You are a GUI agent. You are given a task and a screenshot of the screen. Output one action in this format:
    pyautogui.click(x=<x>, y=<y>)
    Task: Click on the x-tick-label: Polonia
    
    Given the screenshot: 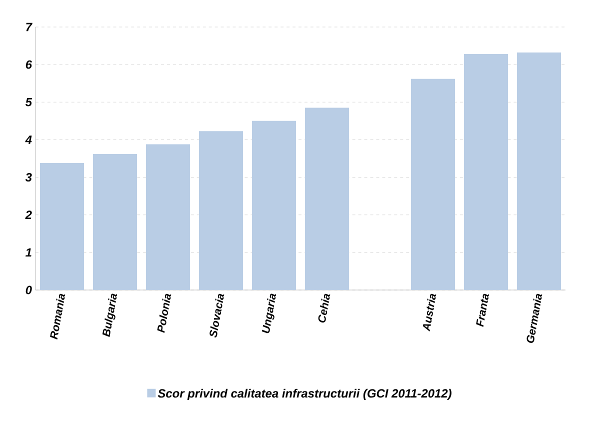 What is the action you would take?
    pyautogui.click(x=164, y=313)
    